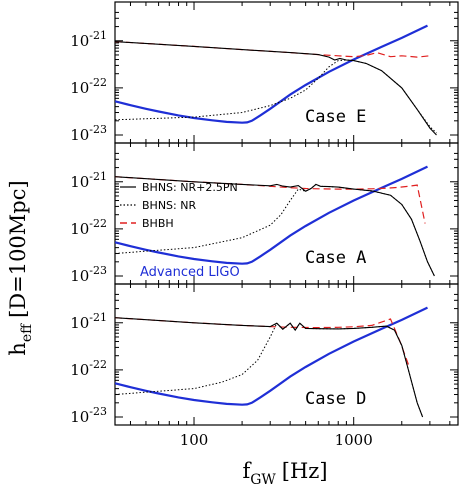 This screenshot has width=465, height=491. What do you see at coordinates (158, 223) in the screenshot?
I see `legend-label: BHBH` at bounding box center [158, 223].